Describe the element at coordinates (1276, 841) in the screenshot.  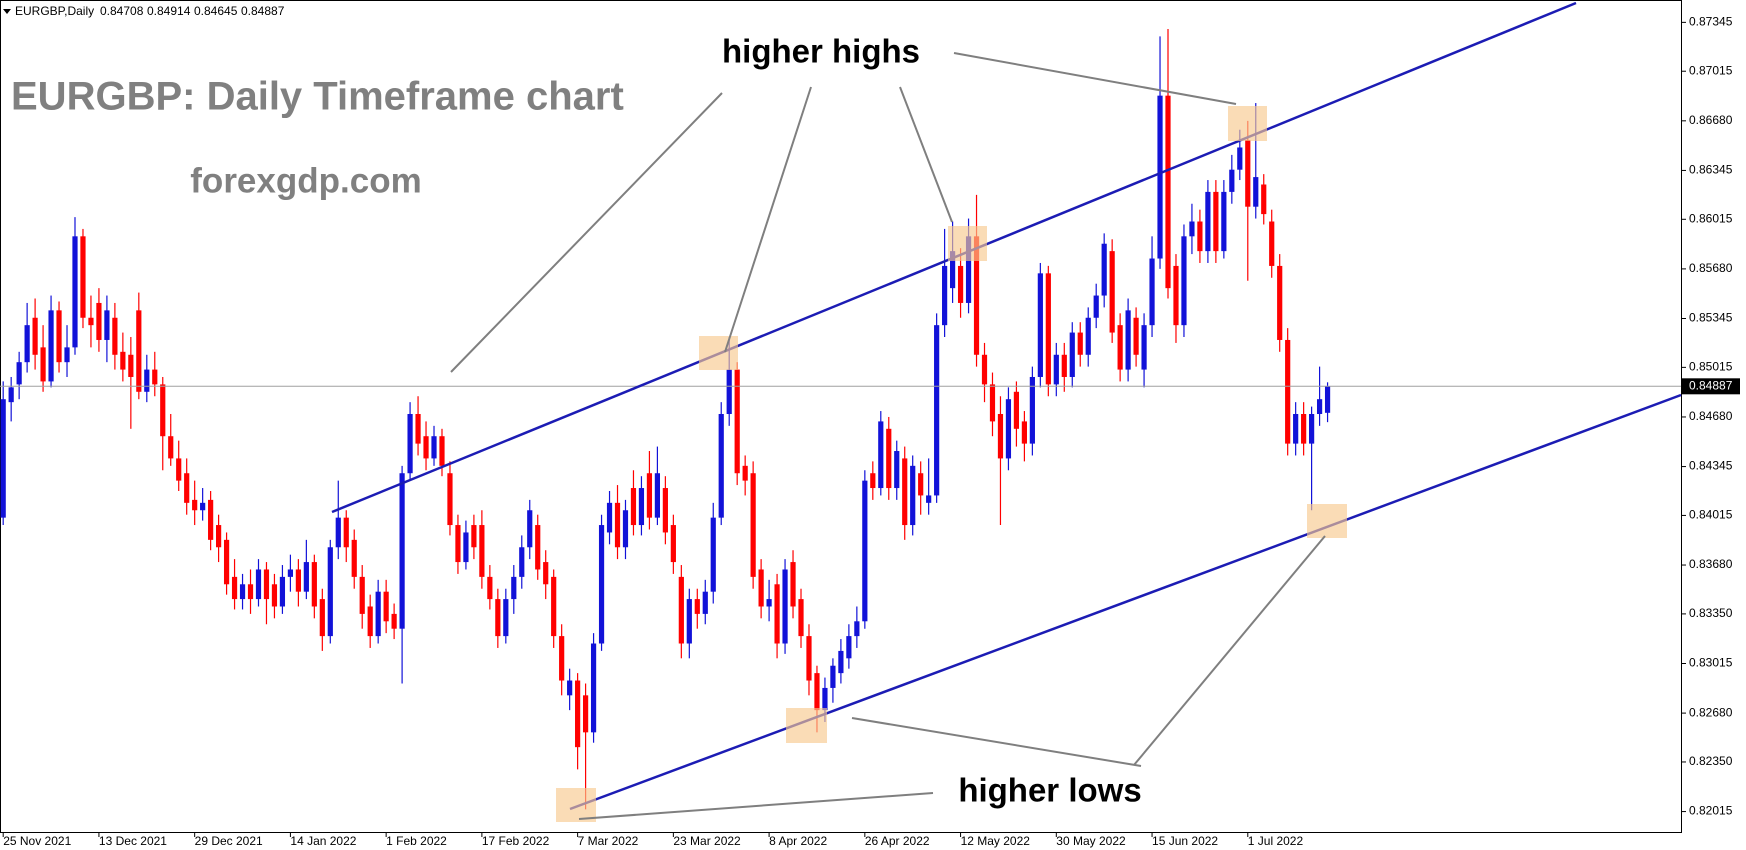
I see `x-tick-label: 1 Jul 2022` at that location.